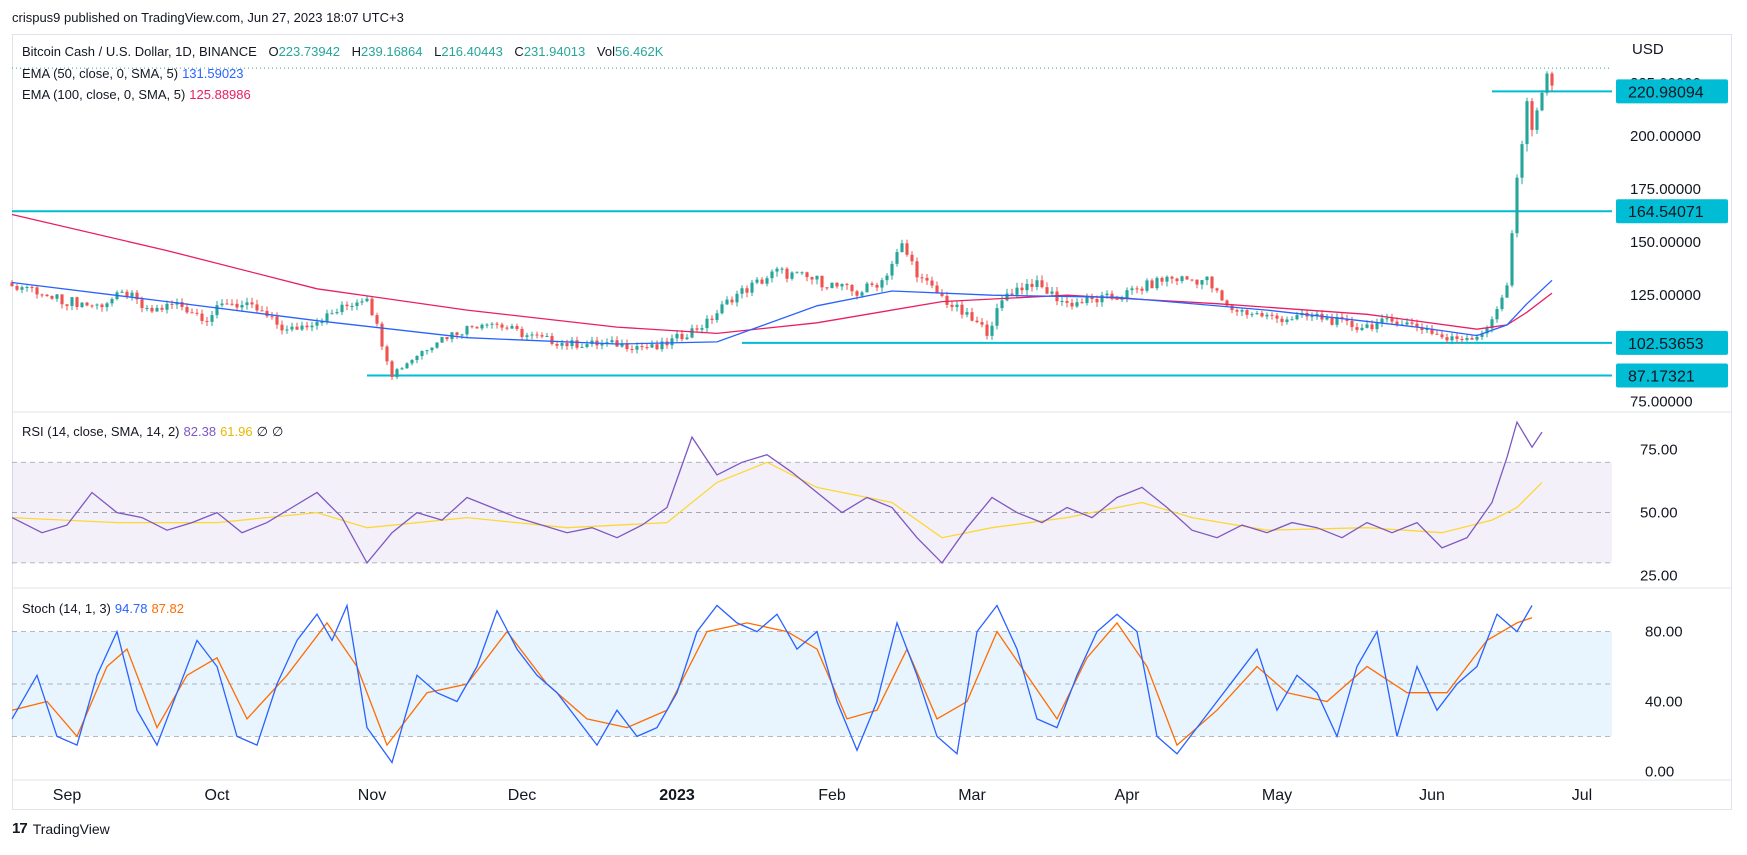 This screenshot has height=855, width=1747. I want to click on rsi-line, so click(777, 492).